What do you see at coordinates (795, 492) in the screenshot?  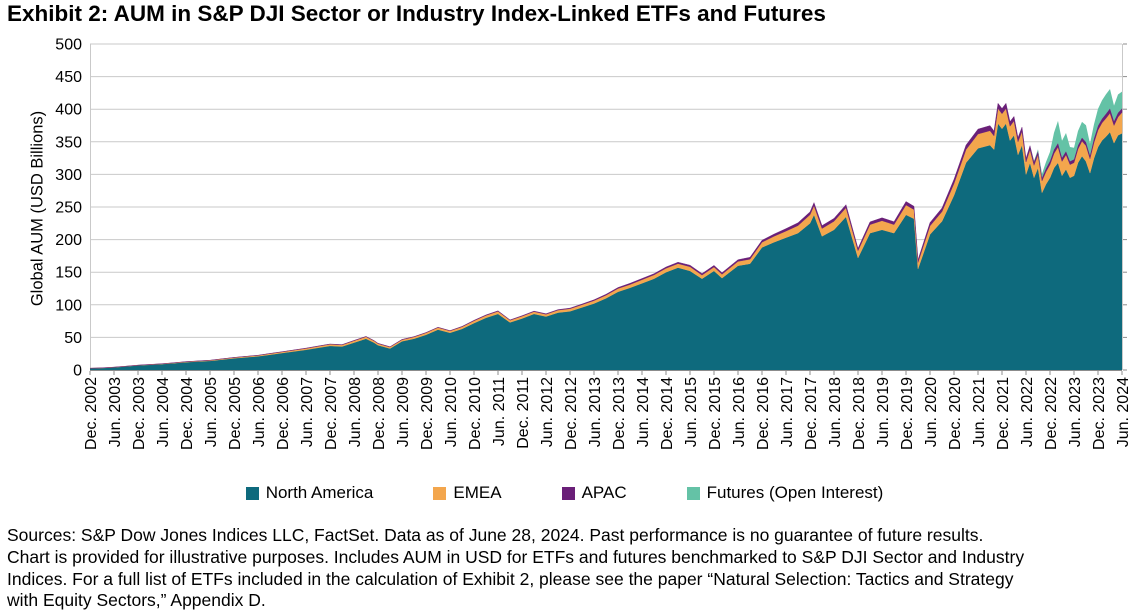 I see `legend-label-futures: Futures (Open Interest)` at bounding box center [795, 492].